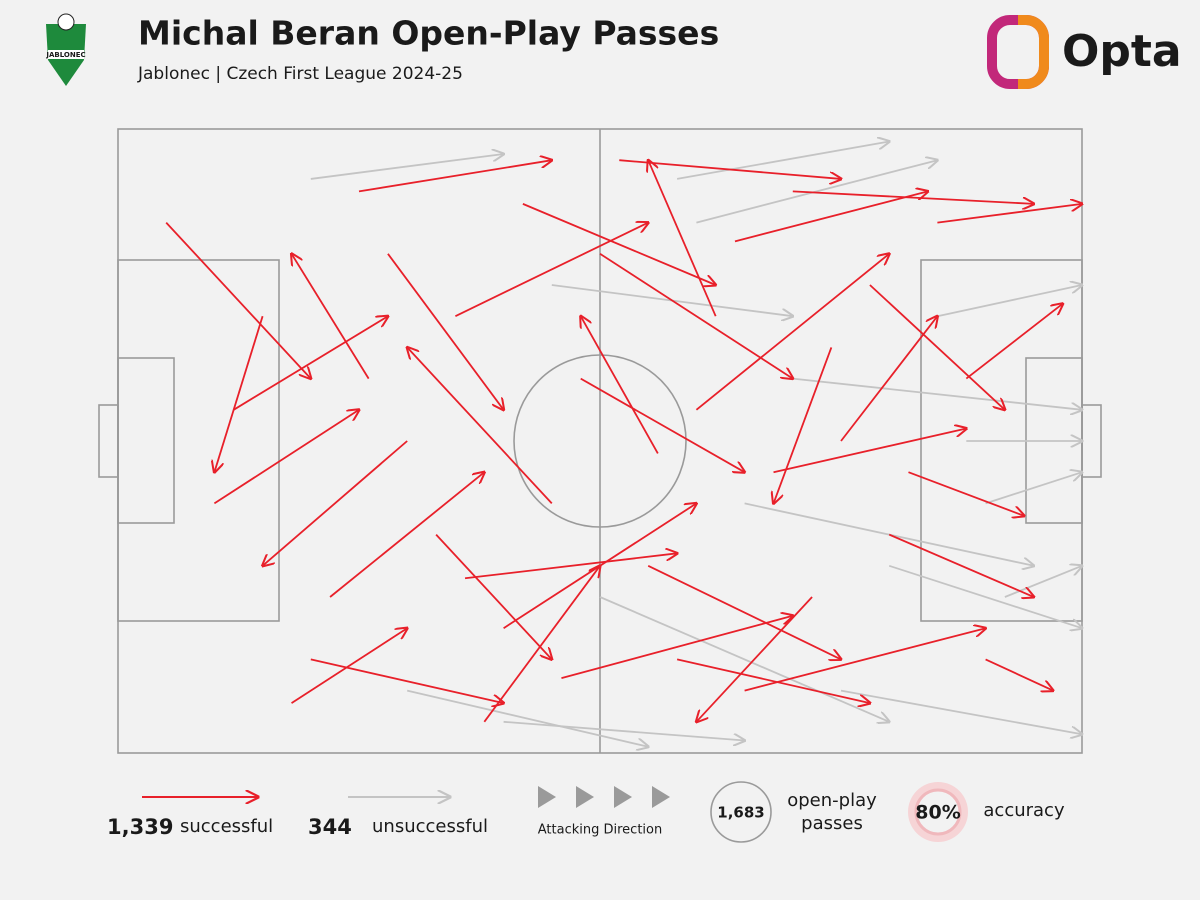 The width and height of the screenshot is (1200, 900). I want to click on total-value: 1,683, so click(740, 813).